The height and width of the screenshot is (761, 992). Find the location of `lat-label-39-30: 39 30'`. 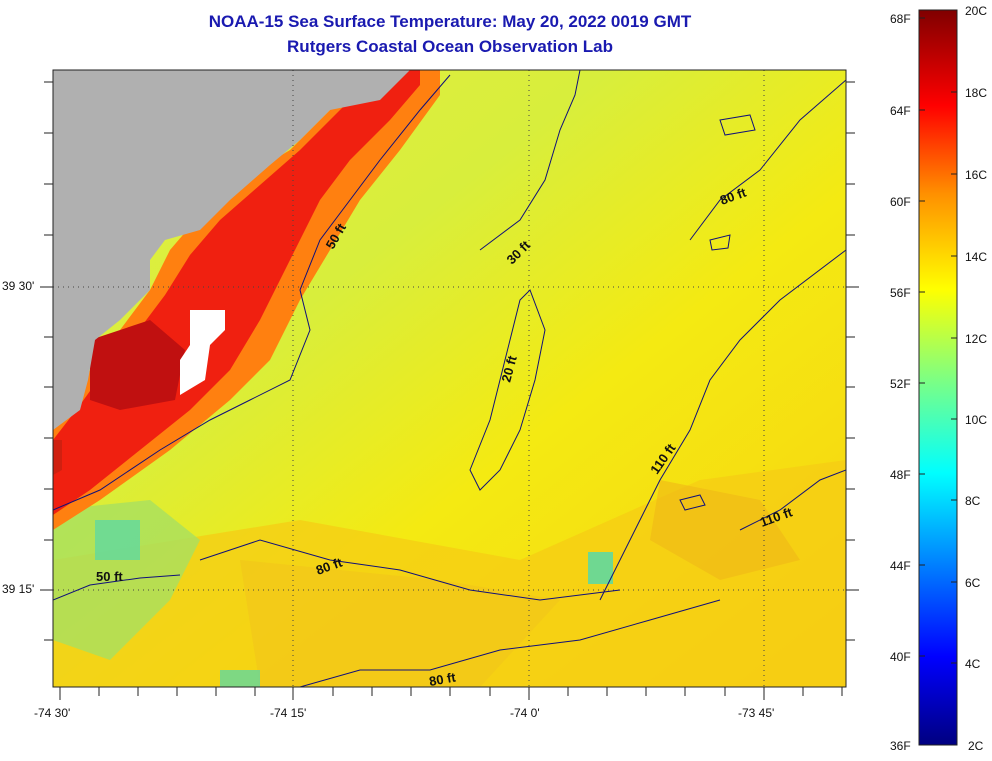

lat-label-39-30: 39 30' is located at coordinates (18, 286).